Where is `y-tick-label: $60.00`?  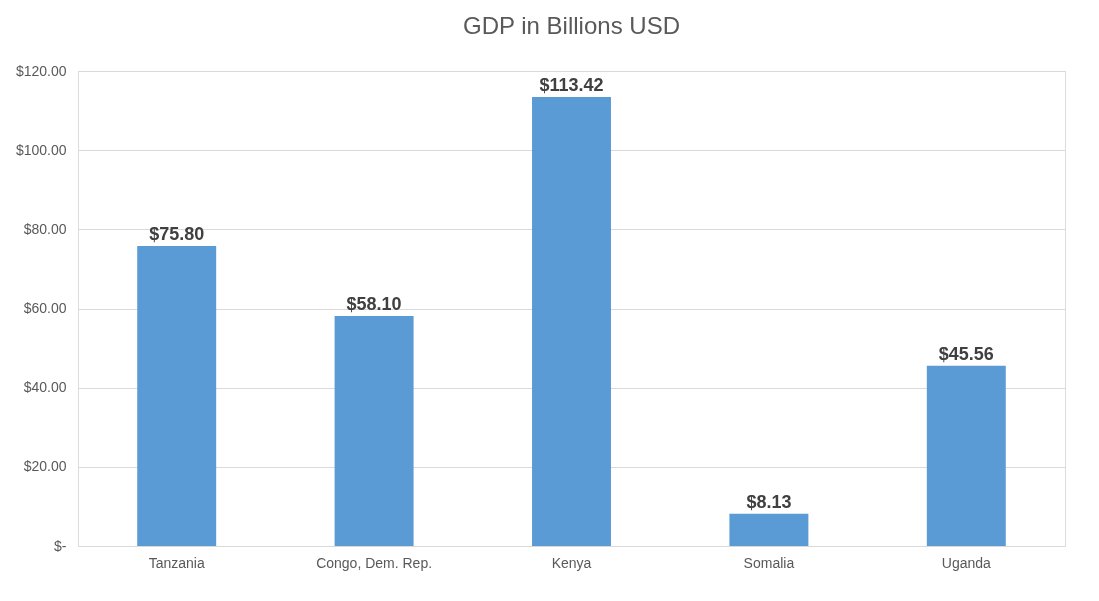
y-tick-label: $60.00 is located at coordinates (45, 308).